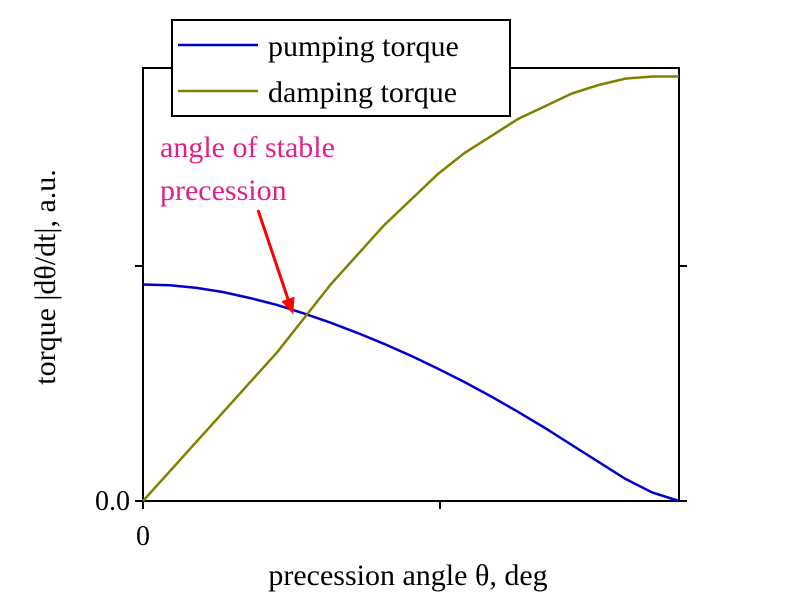 The width and height of the screenshot is (790, 605). I want to click on x-tick-label: 0, so click(143, 536).